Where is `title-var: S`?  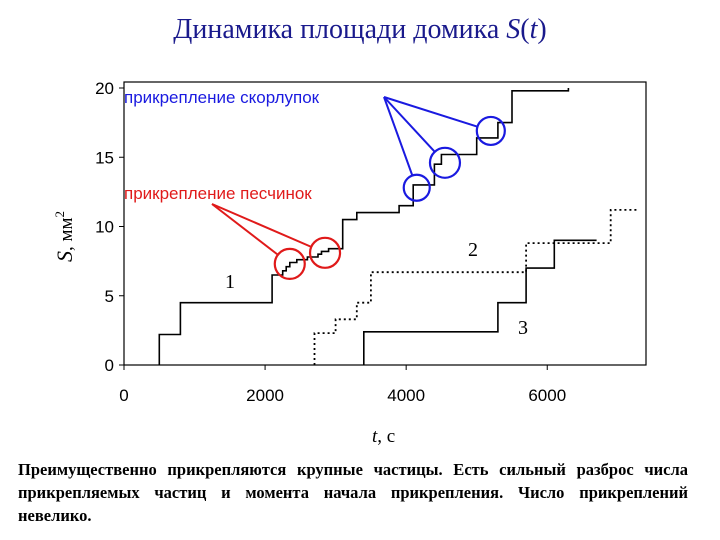
title-var: S is located at coordinates (513, 29).